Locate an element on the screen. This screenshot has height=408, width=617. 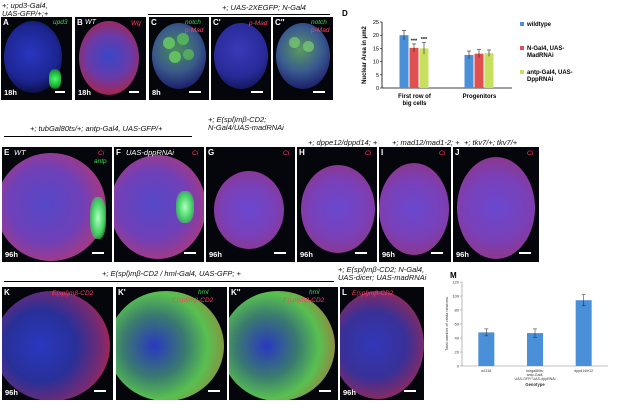
panel-a-channel: upd3 is located at coordinates (60, 22).